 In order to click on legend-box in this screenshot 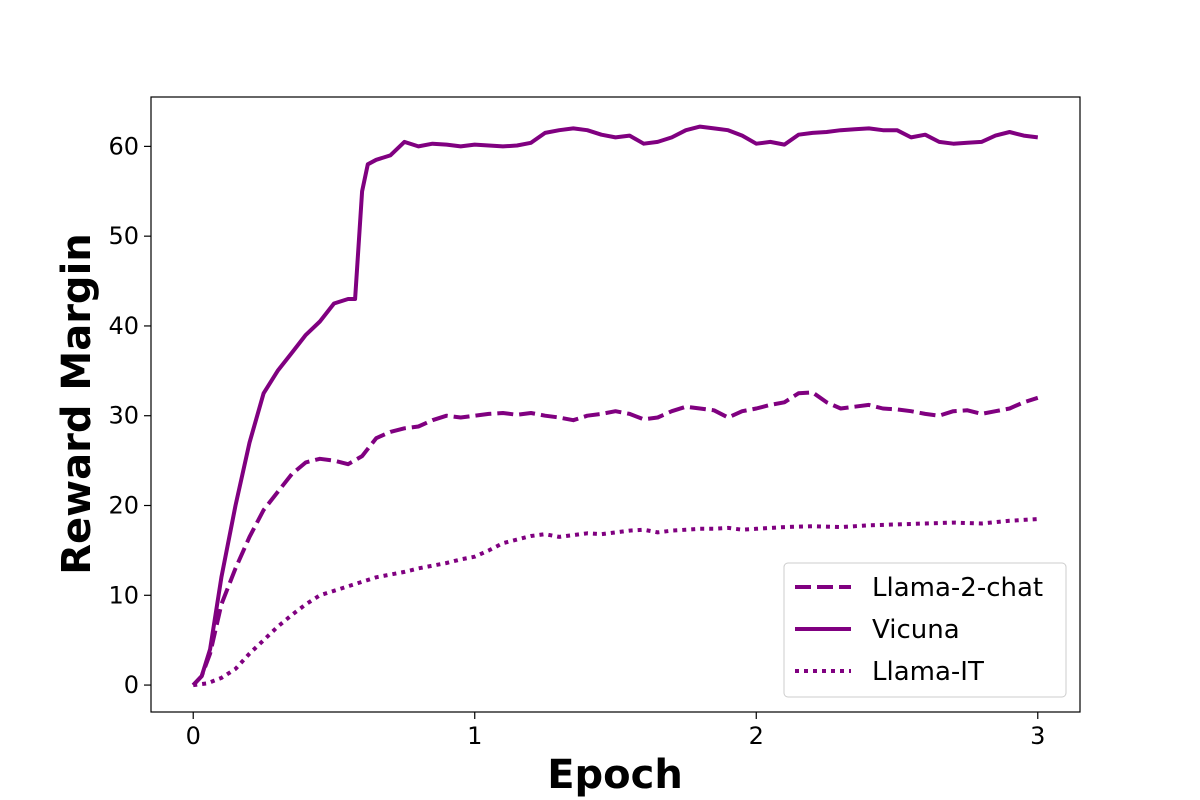, I will do `click(925, 630)`.